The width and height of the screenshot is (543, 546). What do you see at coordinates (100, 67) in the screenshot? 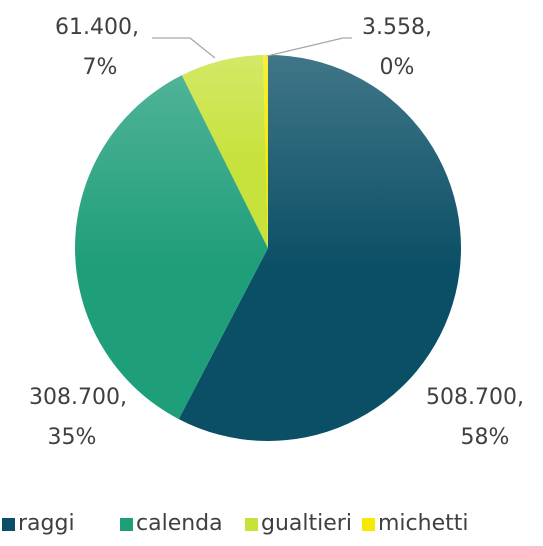
I see `data-label: 7%` at bounding box center [100, 67].